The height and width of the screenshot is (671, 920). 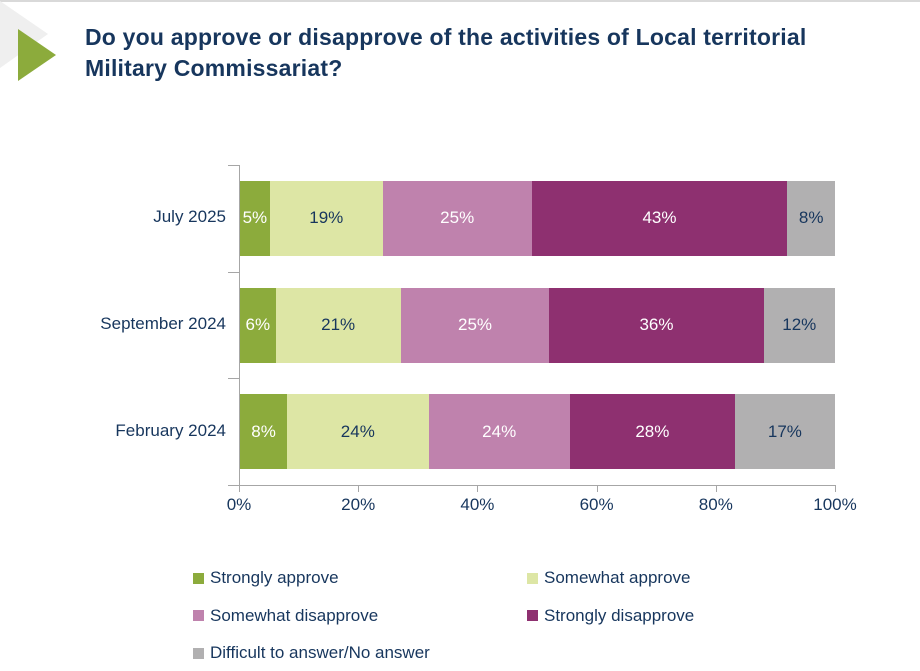 I want to click on bar-segment: 17%, so click(x=784, y=432).